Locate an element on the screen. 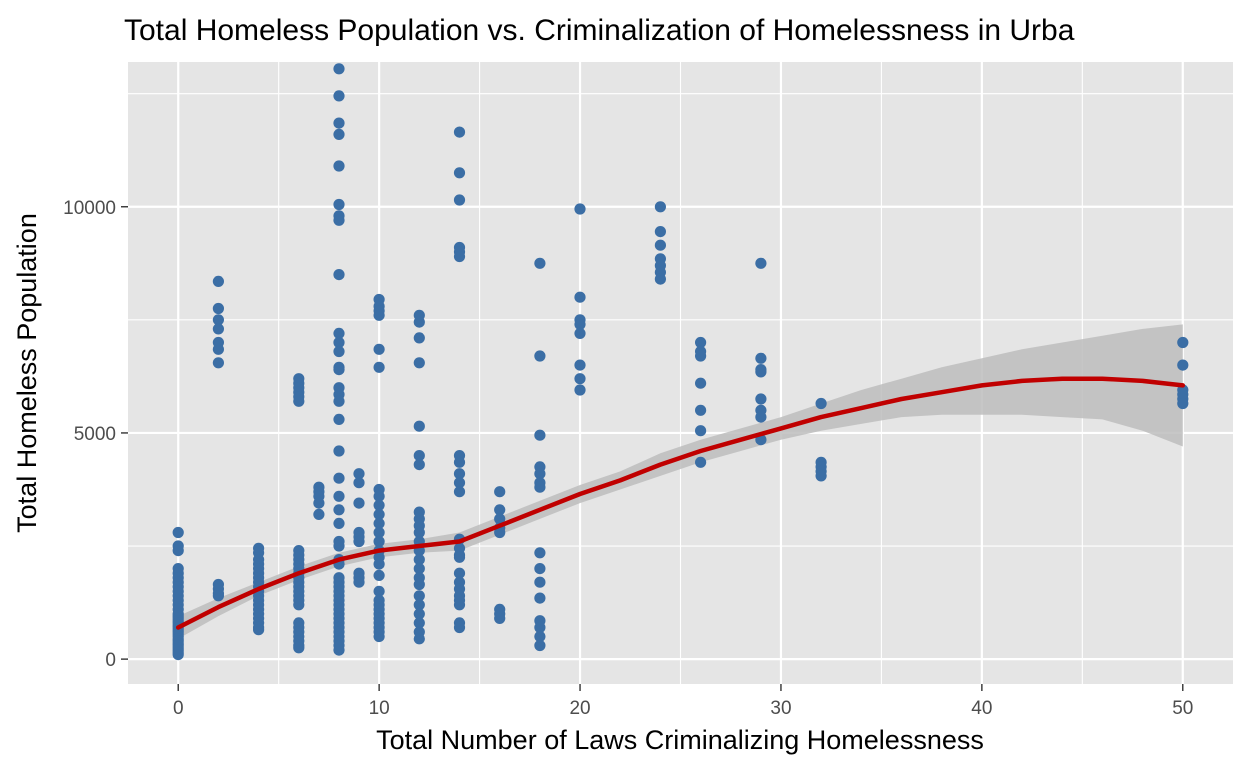 The image size is (1248, 768). y-tick-label: 0 is located at coordinates (110, 660).